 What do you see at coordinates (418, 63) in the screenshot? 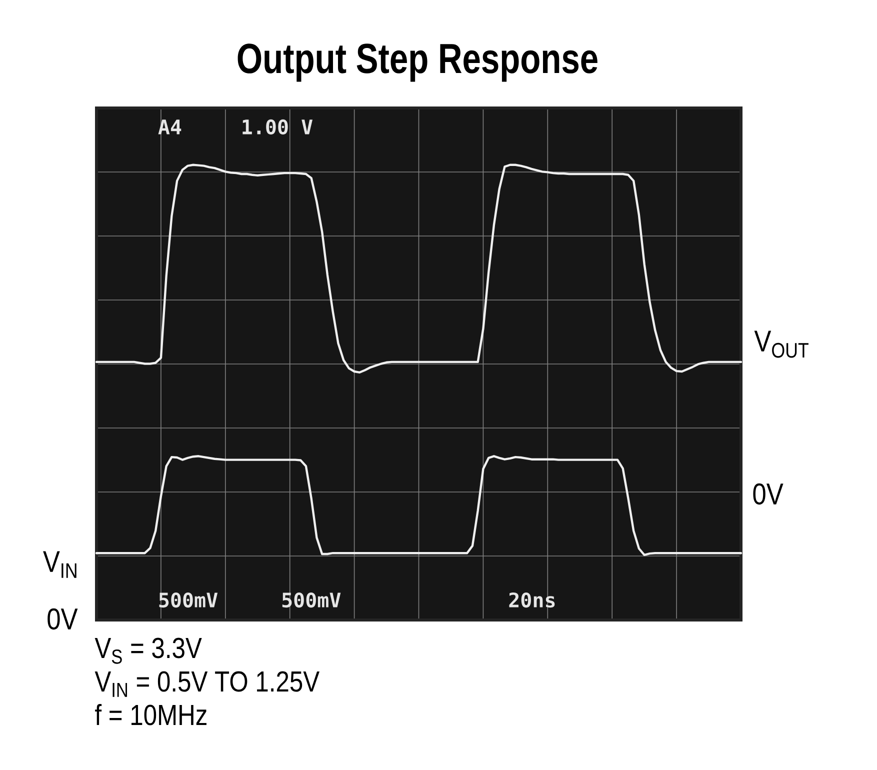
I see `chart-title: Output Step Response` at bounding box center [418, 63].